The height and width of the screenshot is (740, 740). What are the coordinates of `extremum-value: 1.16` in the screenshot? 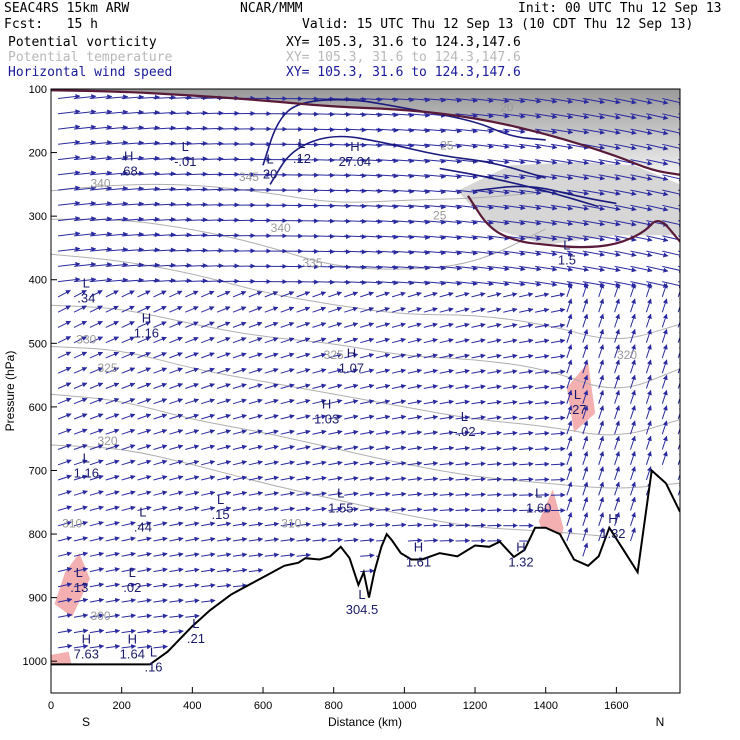 It's located at (86, 473).